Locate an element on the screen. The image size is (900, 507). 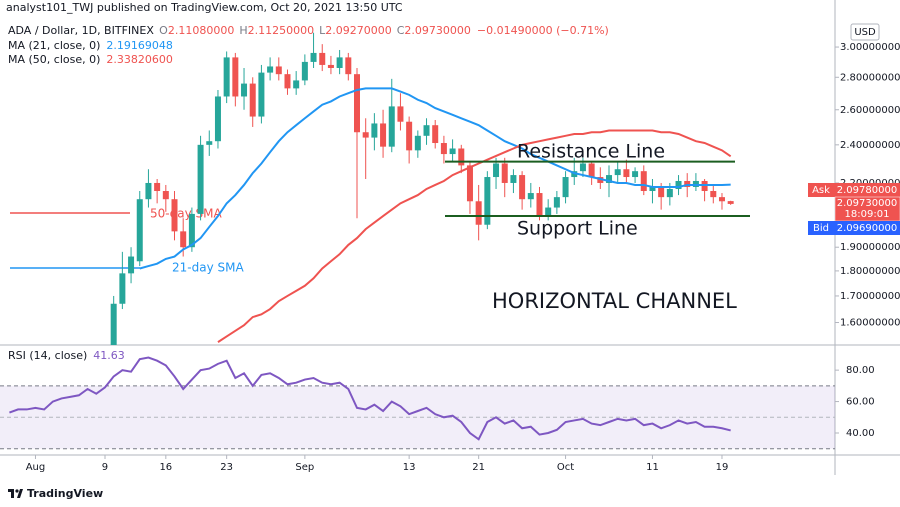
legend-value: 41.63 is located at coordinates (109, 355).